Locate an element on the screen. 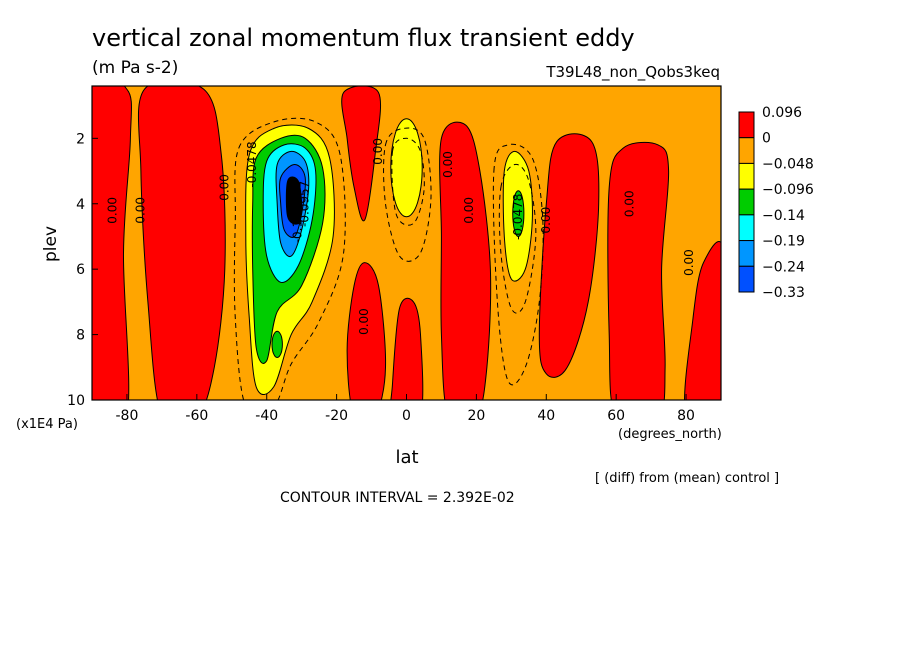 Image resolution: width=904 pixels, height=654 pixels. x-tick-label: -40 is located at coordinates (266, 416).